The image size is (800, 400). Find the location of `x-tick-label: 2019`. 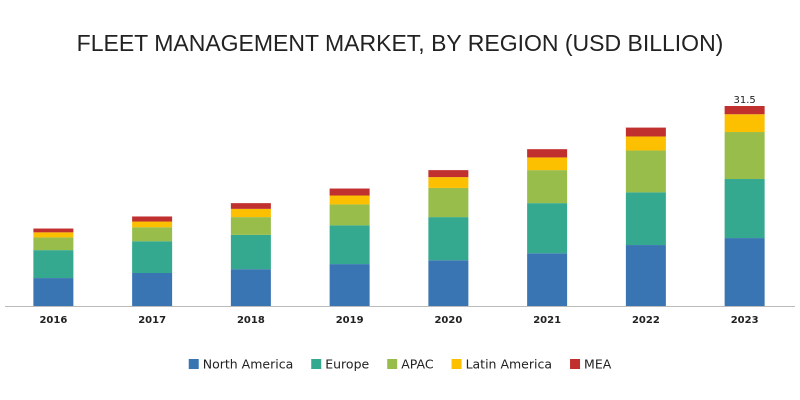

x-tick-label: 2019 is located at coordinates (350, 320).